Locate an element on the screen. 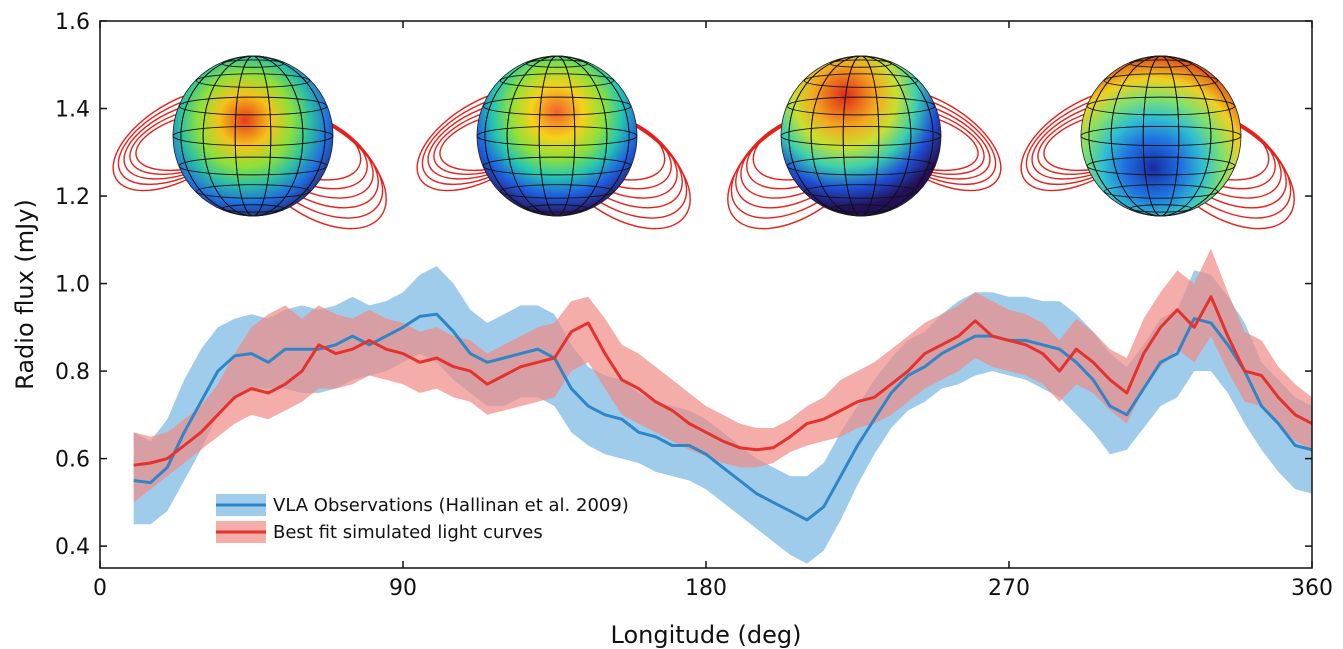 This screenshot has width=1343, height=649. y-tick-label: 0.8 is located at coordinates (72, 372).